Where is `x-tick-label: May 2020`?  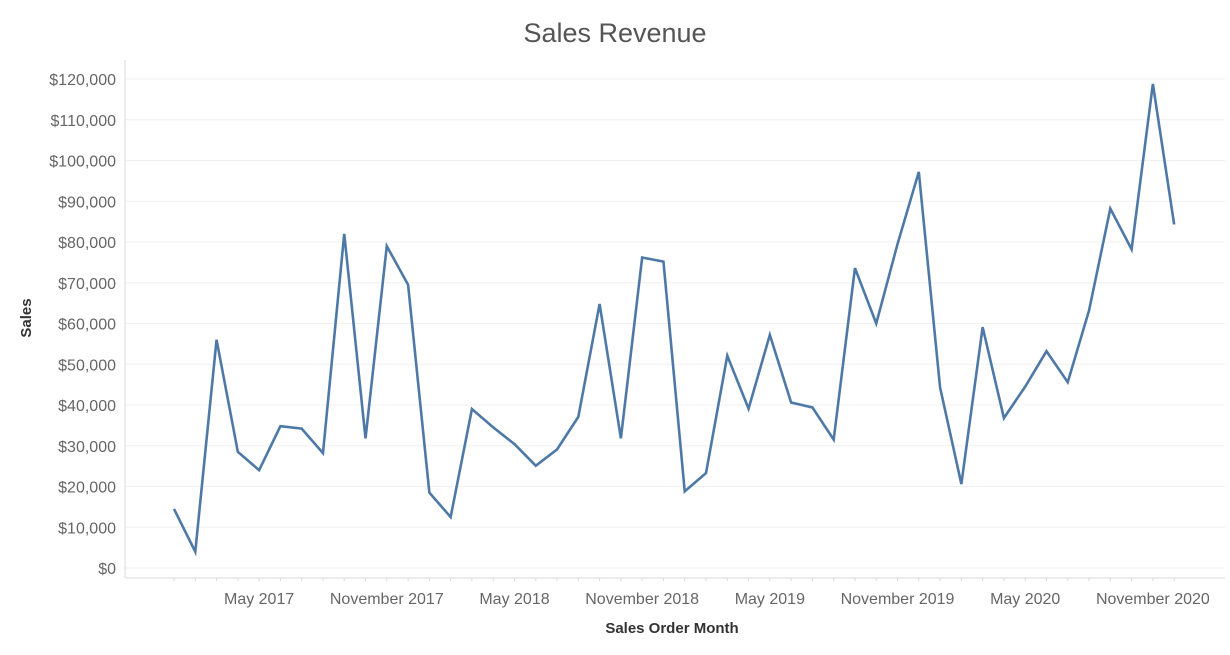 x-tick-label: May 2020 is located at coordinates (1025, 599).